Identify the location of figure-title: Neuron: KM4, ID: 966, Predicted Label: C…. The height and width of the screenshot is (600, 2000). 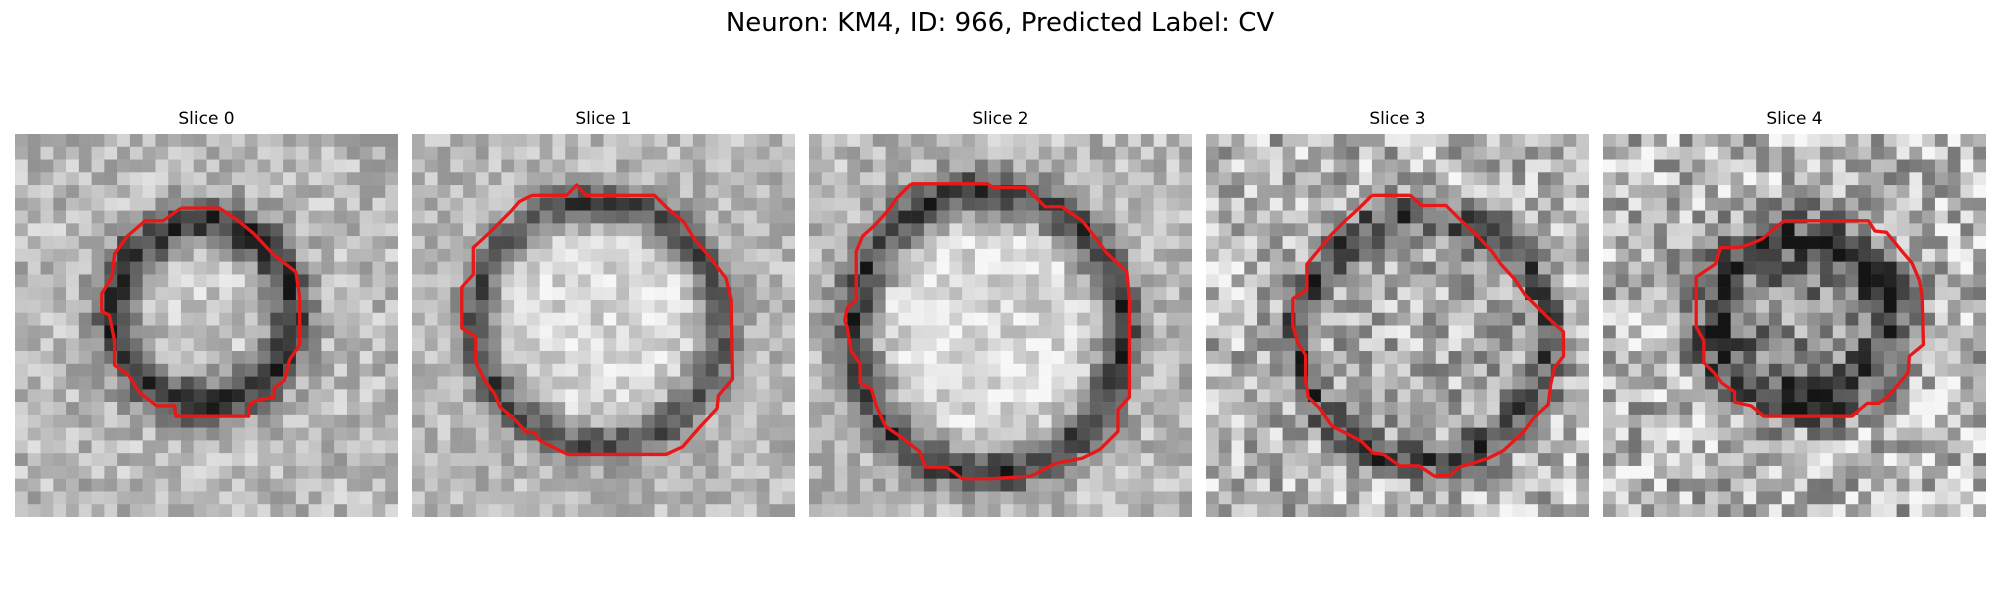
(1000, 23).